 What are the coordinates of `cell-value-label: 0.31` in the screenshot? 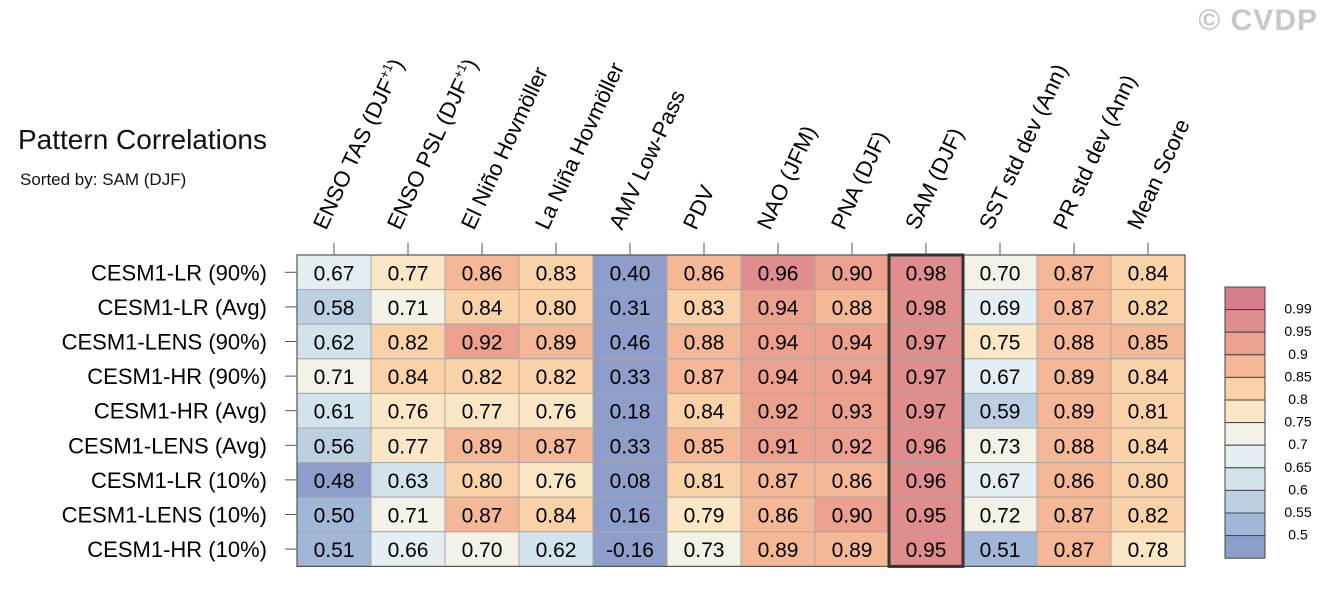 It's located at (630, 308).